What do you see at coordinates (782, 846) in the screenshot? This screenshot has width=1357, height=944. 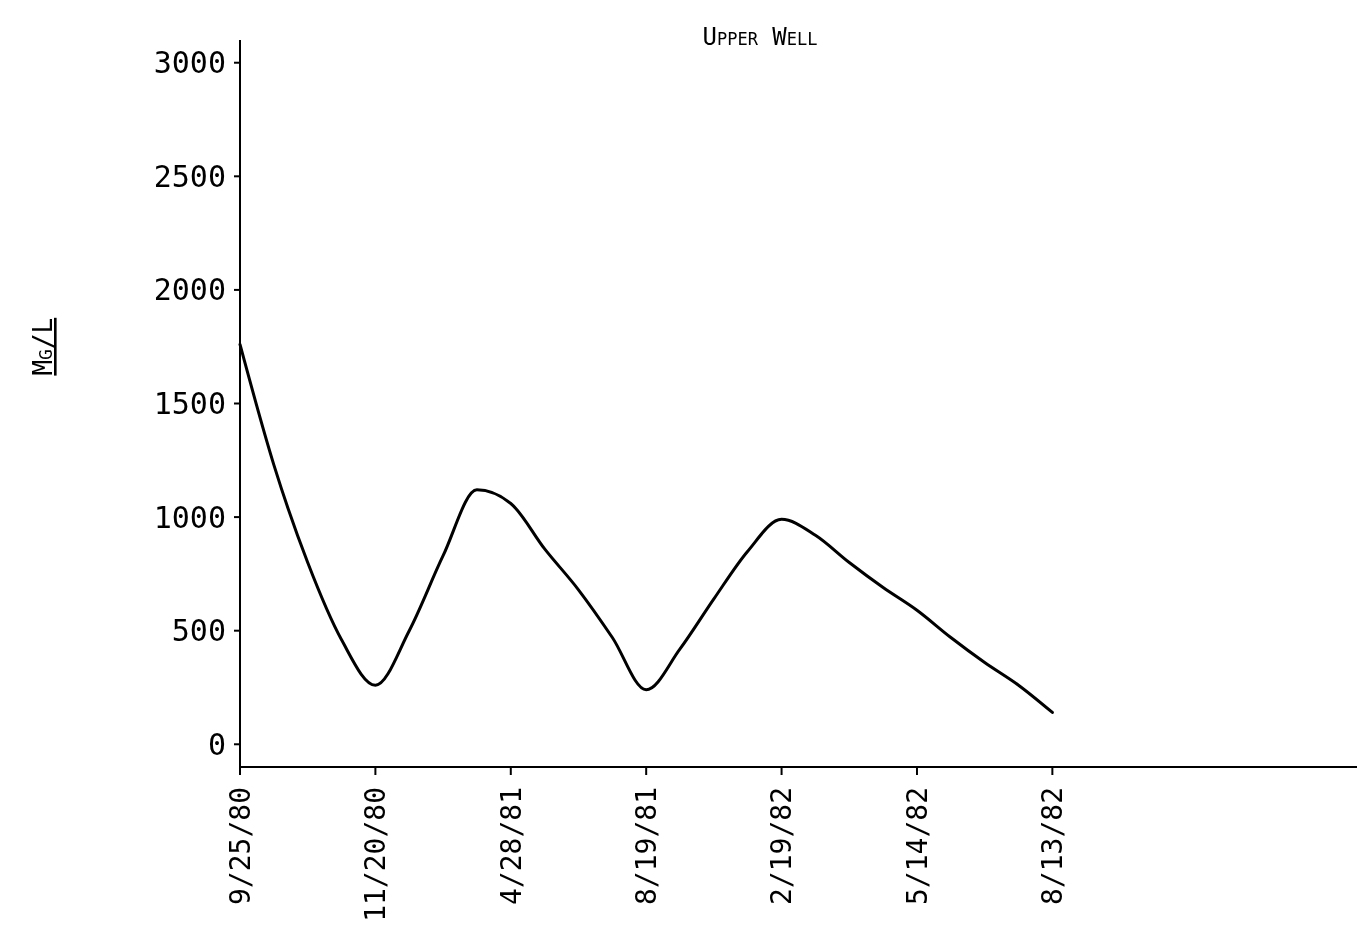 I see `x-tick-label: 2/19/82` at bounding box center [782, 846].